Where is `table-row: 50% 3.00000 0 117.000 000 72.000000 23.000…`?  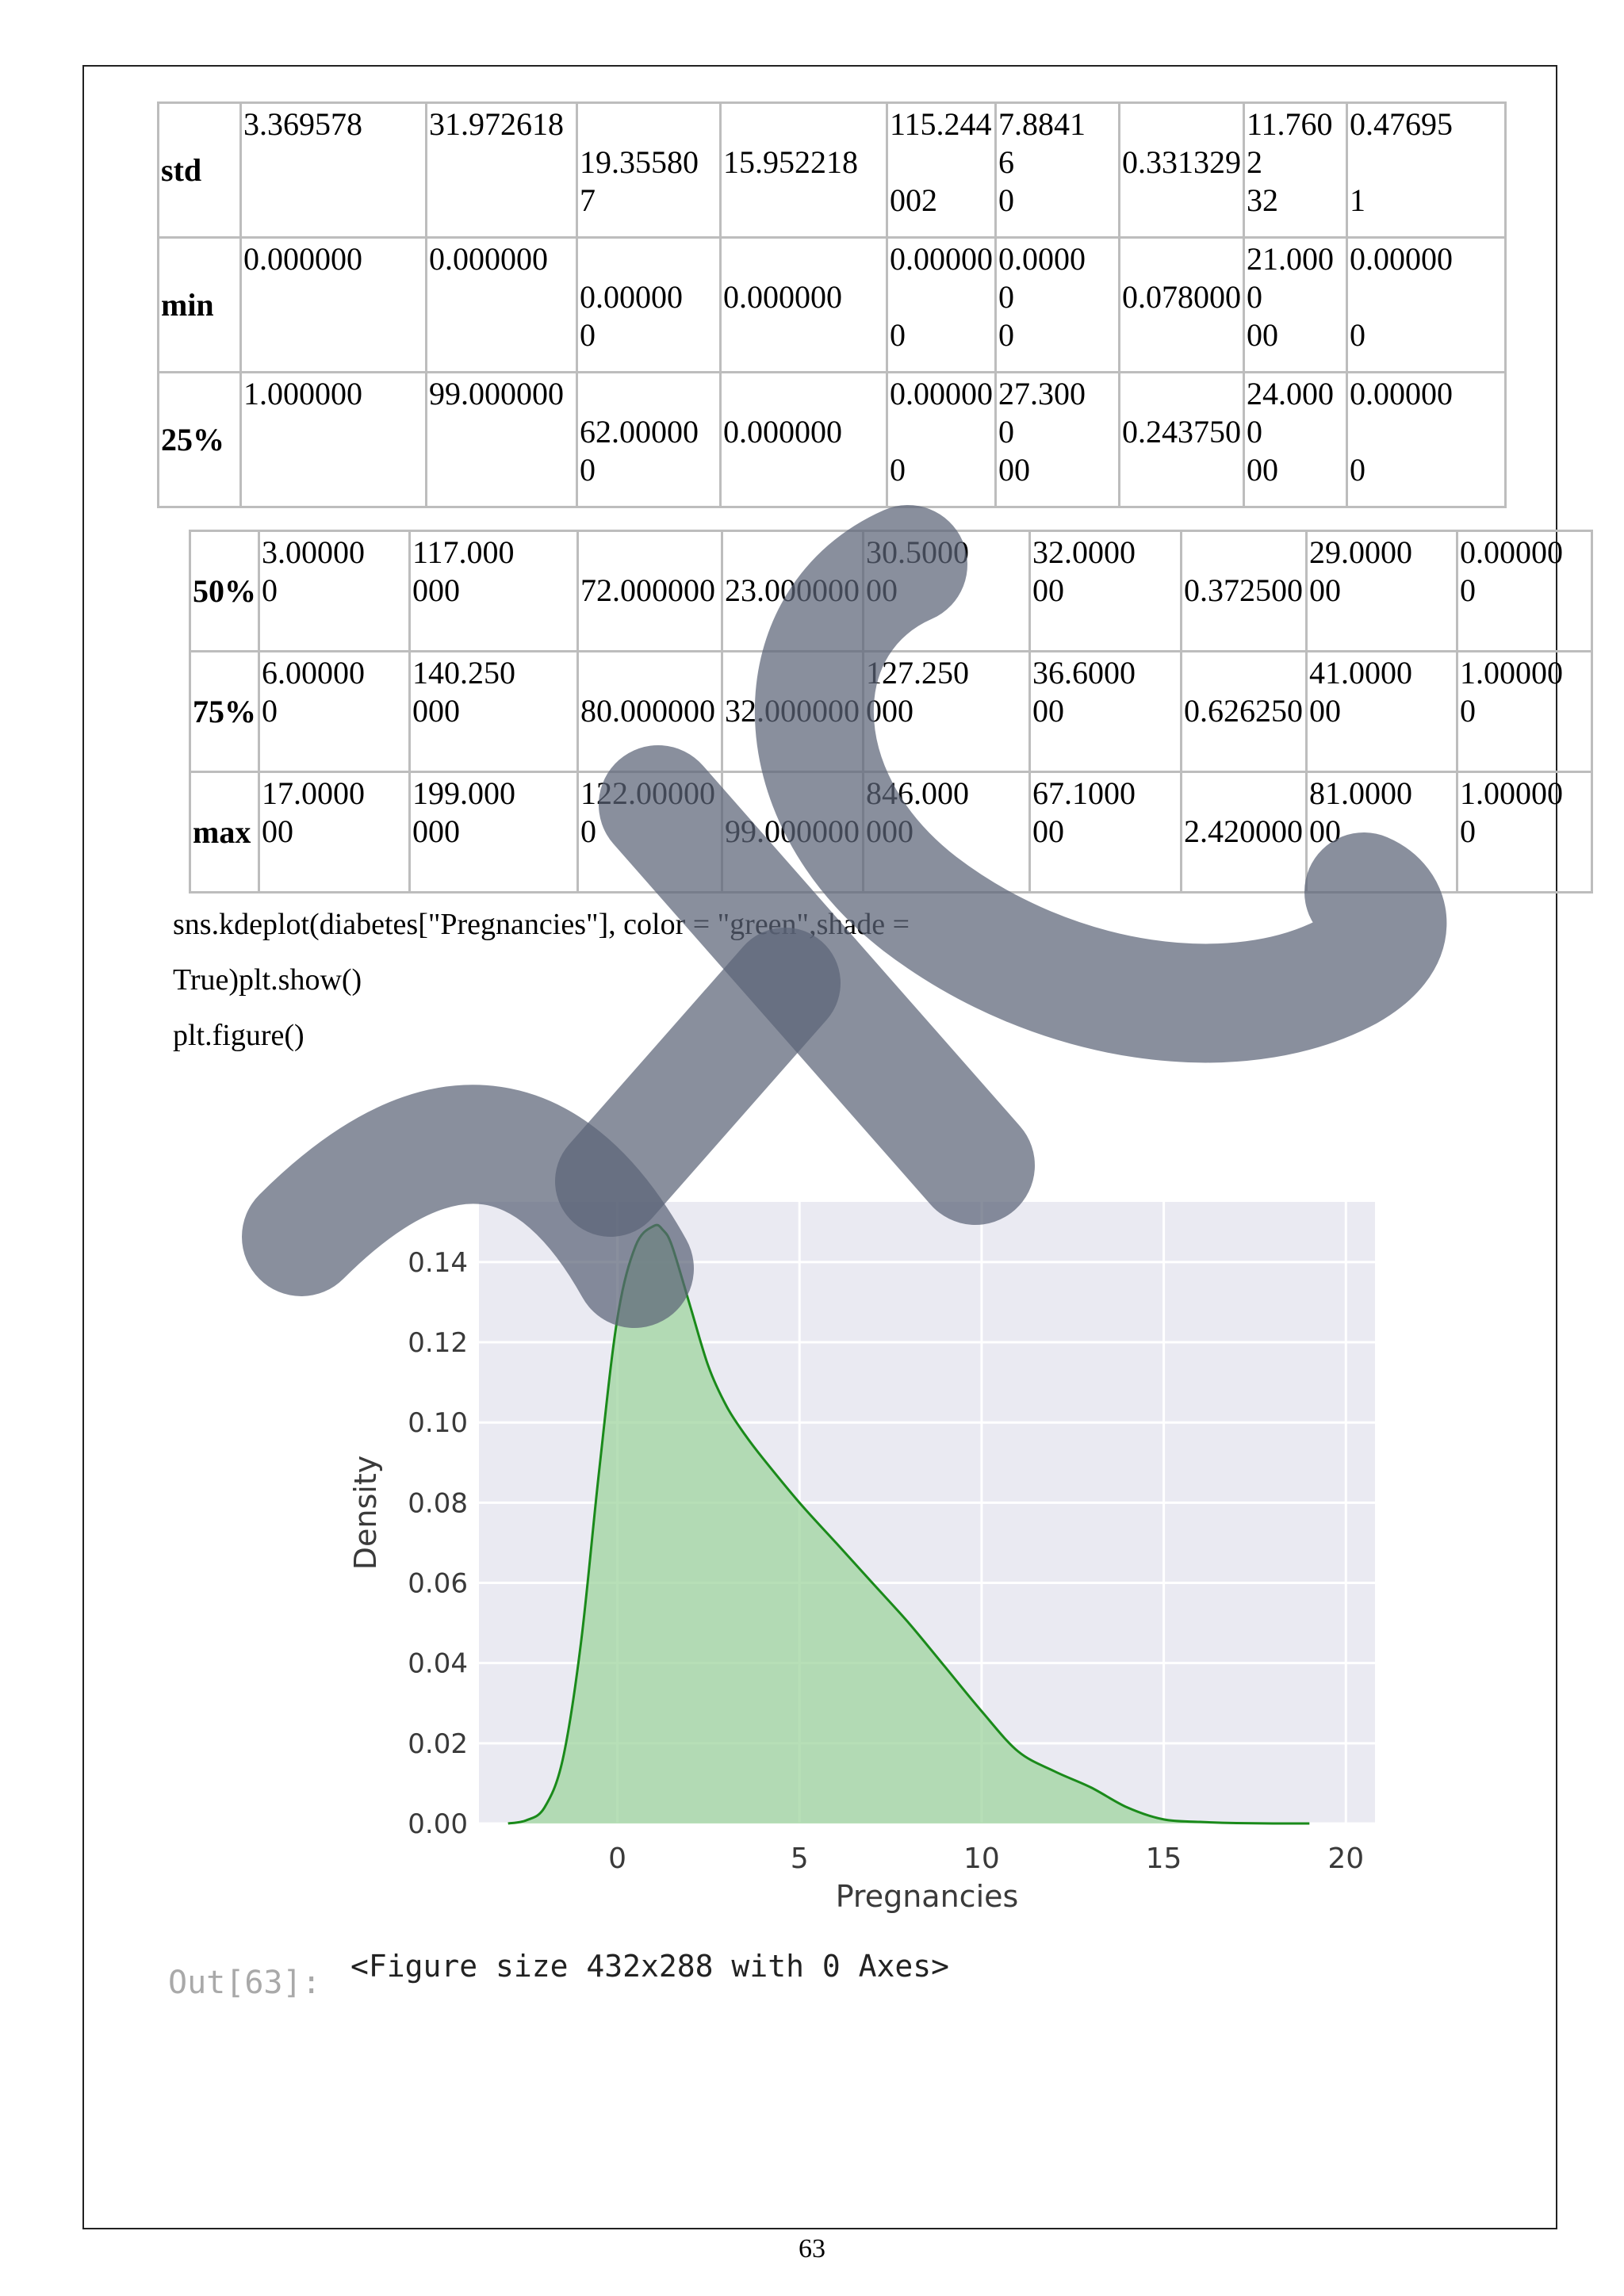 table-row: 50% 3.00000 0 117.000 000 72.000000 23.000… is located at coordinates (891, 591).